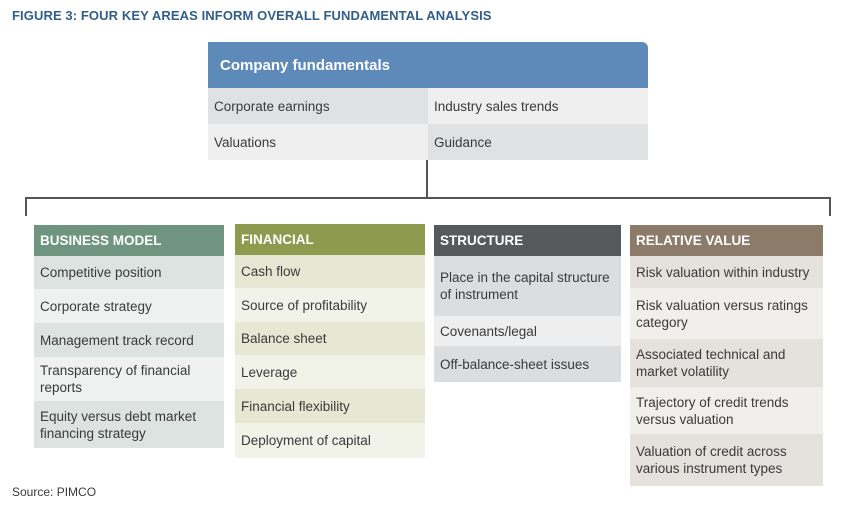  What do you see at coordinates (318, 142) in the screenshot?
I see `top-item-valuations: Valuations` at bounding box center [318, 142].